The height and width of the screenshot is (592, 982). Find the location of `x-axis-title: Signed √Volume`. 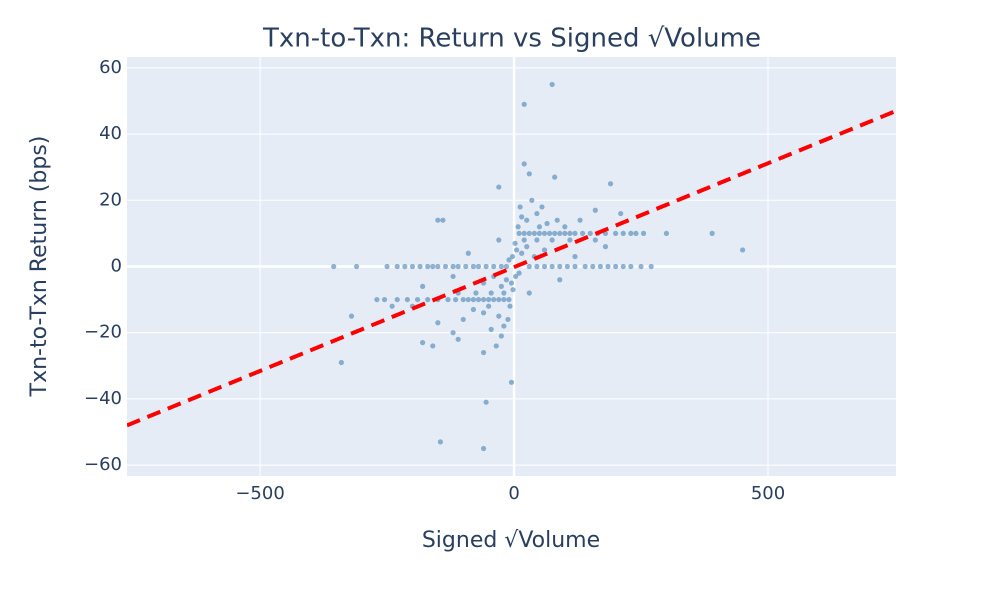

x-axis-title: Signed √Volume is located at coordinates (511, 540).